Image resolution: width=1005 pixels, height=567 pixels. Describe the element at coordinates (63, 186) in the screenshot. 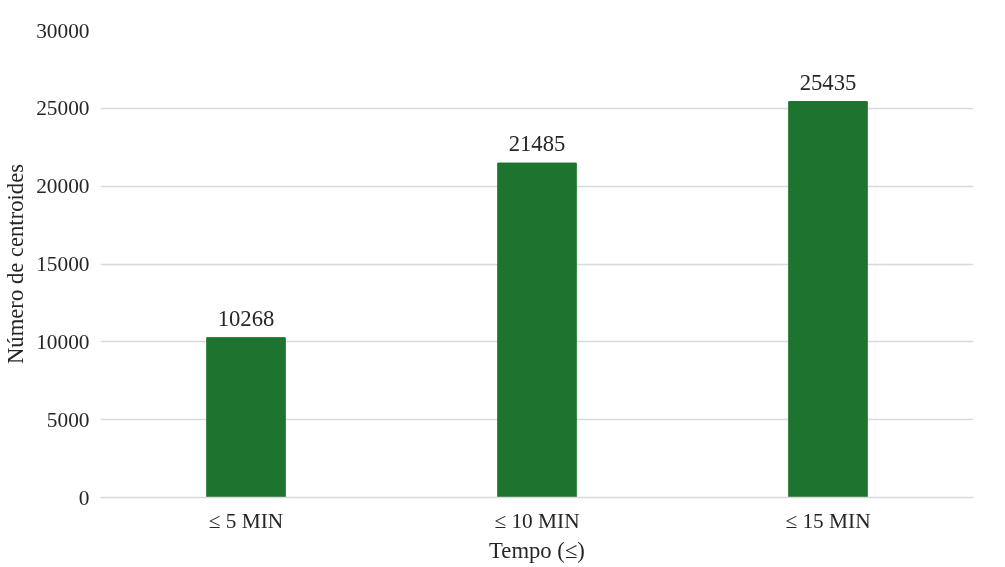

I see `y-tick-label: 20000` at that location.